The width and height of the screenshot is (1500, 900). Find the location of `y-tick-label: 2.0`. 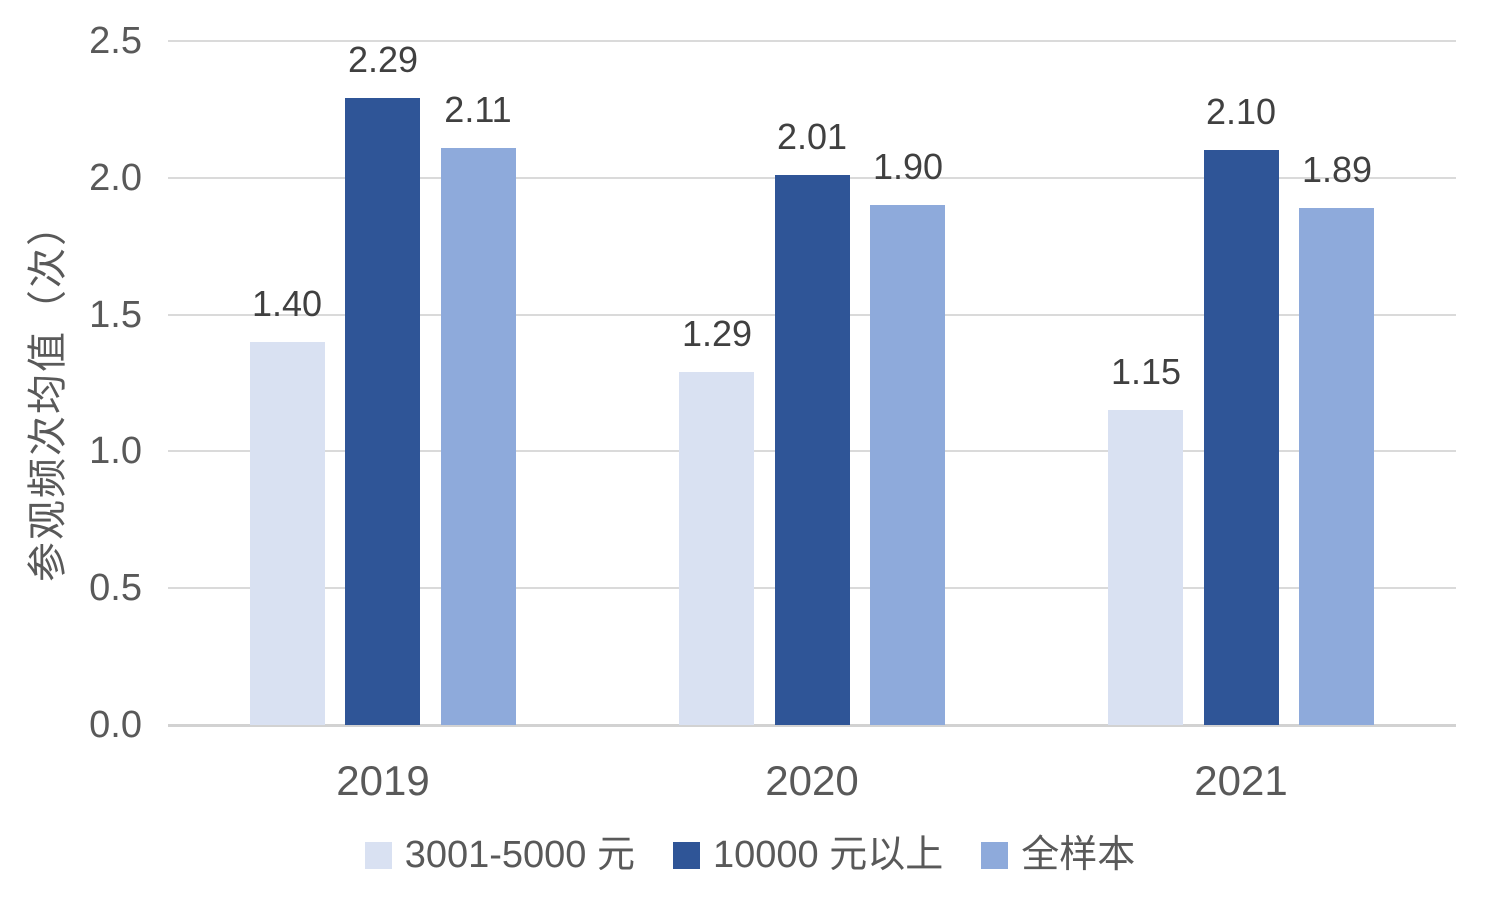

y-tick-label: 2.0 is located at coordinates (115, 177).